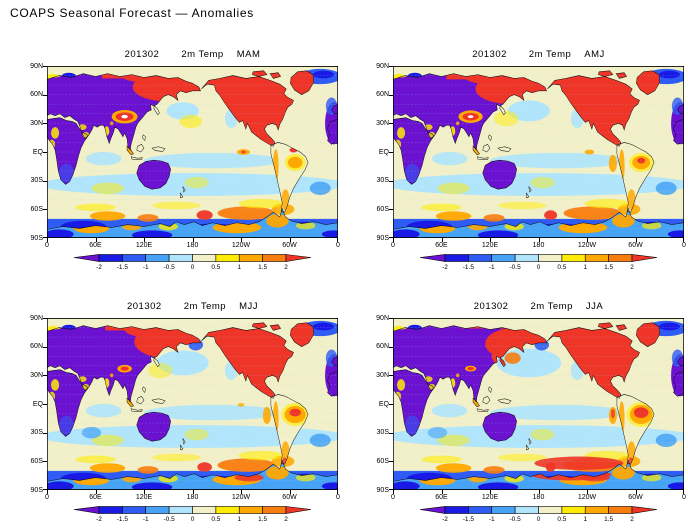 This screenshot has height=531, width=688. I want to click on colorbar-amj: -2 -1.5 -1 -0.5 0 0.5 1 1.5 2, so click(538, 262).